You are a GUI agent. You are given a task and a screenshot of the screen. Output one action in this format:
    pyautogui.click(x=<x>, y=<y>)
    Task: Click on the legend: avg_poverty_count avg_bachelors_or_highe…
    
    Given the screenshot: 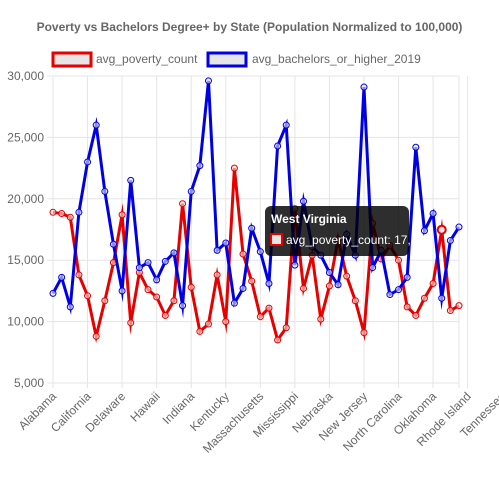 What is the action you would take?
    pyautogui.click(x=236, y=59)
    